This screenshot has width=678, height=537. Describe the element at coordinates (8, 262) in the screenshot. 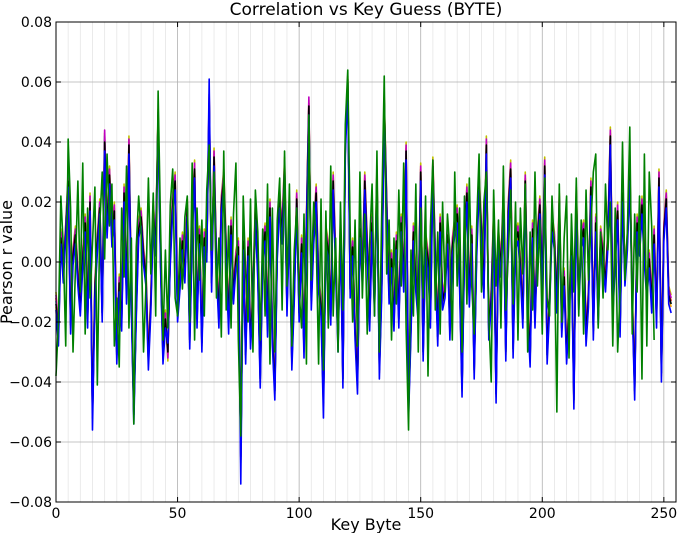

I see `y-axis-label: Pearson r value` at that location.